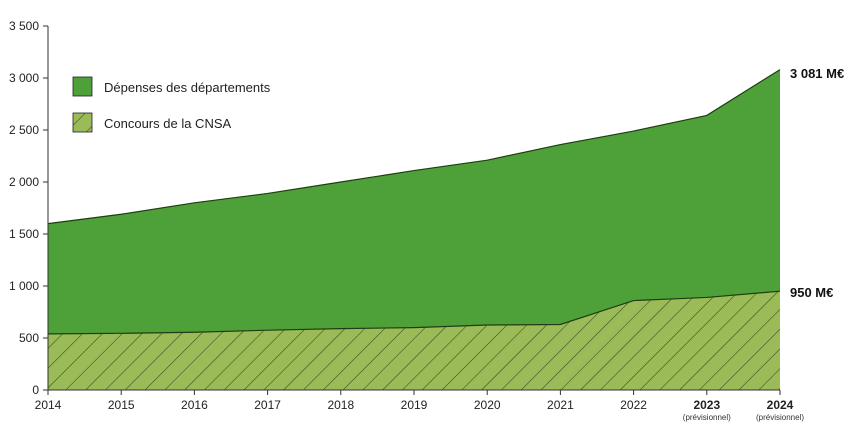  What do you see at coordinates (24, 182) in the screenshot?
I see `y-tick-label: 2 000` at bounding box center [24, 182].